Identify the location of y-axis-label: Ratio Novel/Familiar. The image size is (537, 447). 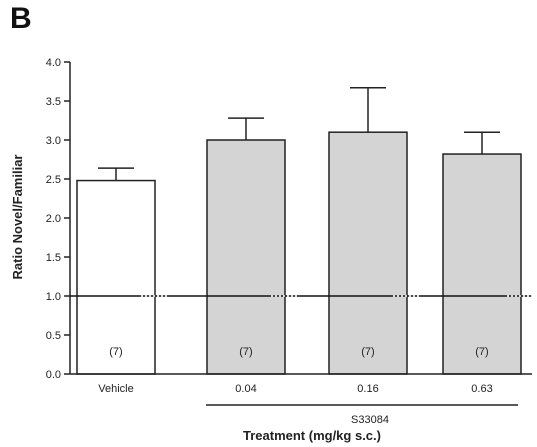
(17, 217).